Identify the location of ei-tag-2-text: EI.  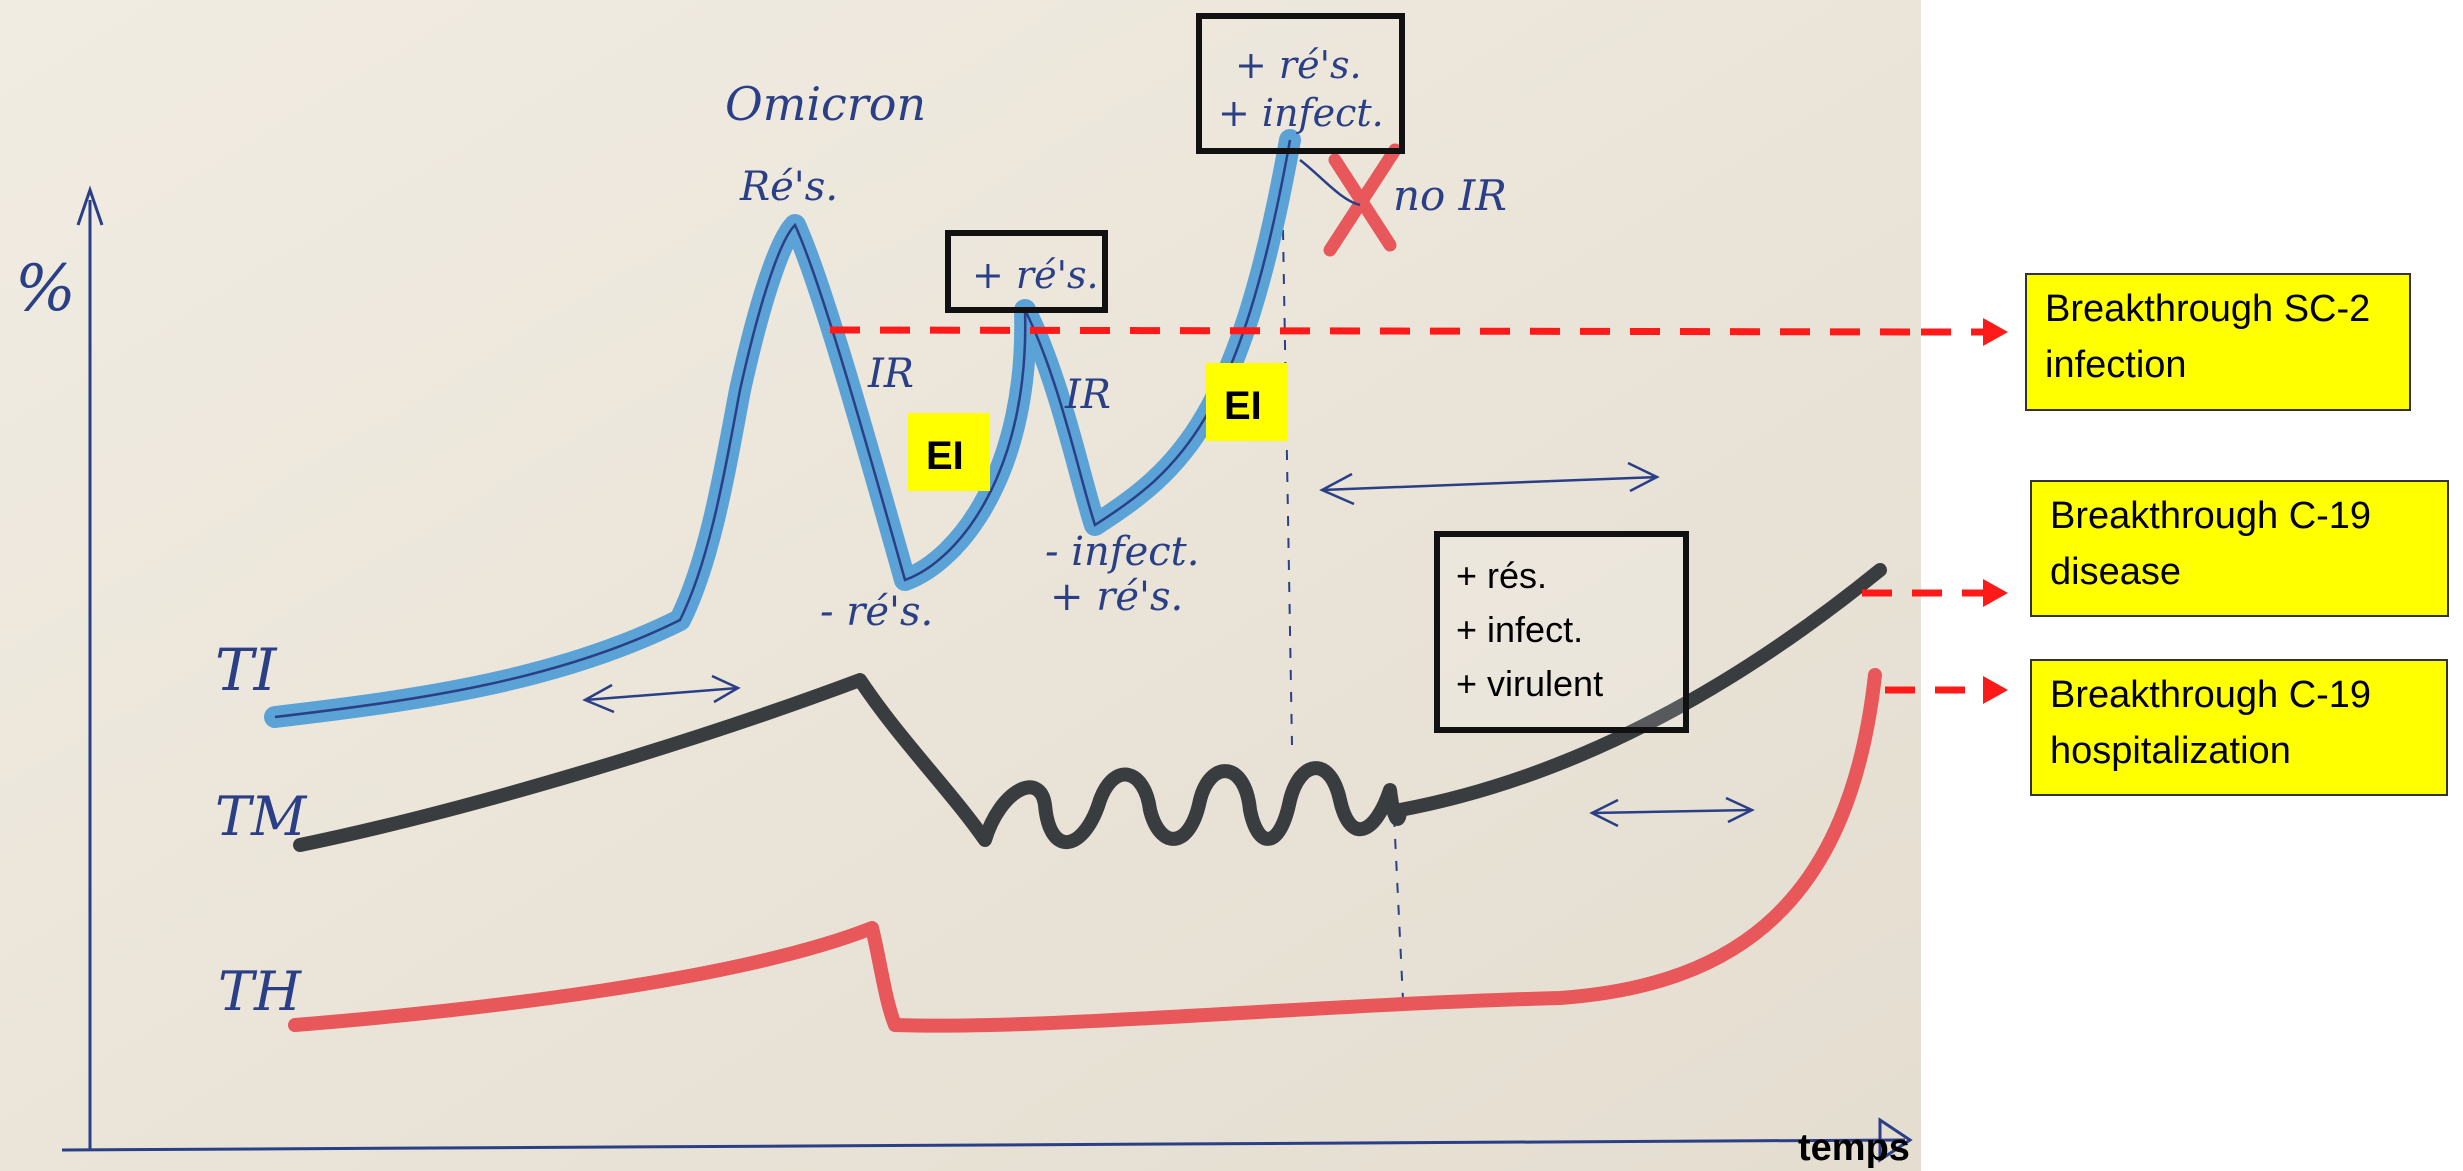
(1243, 406).